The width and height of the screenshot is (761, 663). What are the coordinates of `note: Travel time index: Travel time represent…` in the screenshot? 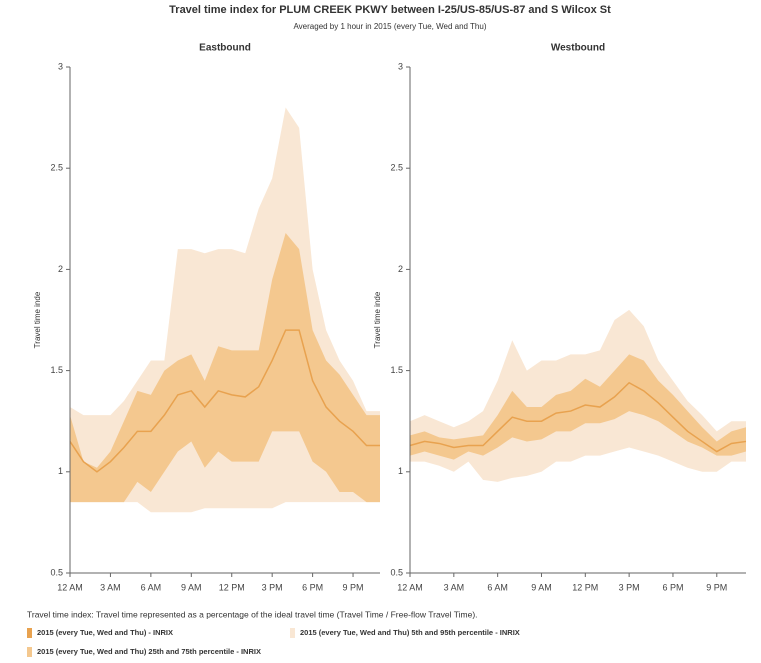 It's located at (252, 614).